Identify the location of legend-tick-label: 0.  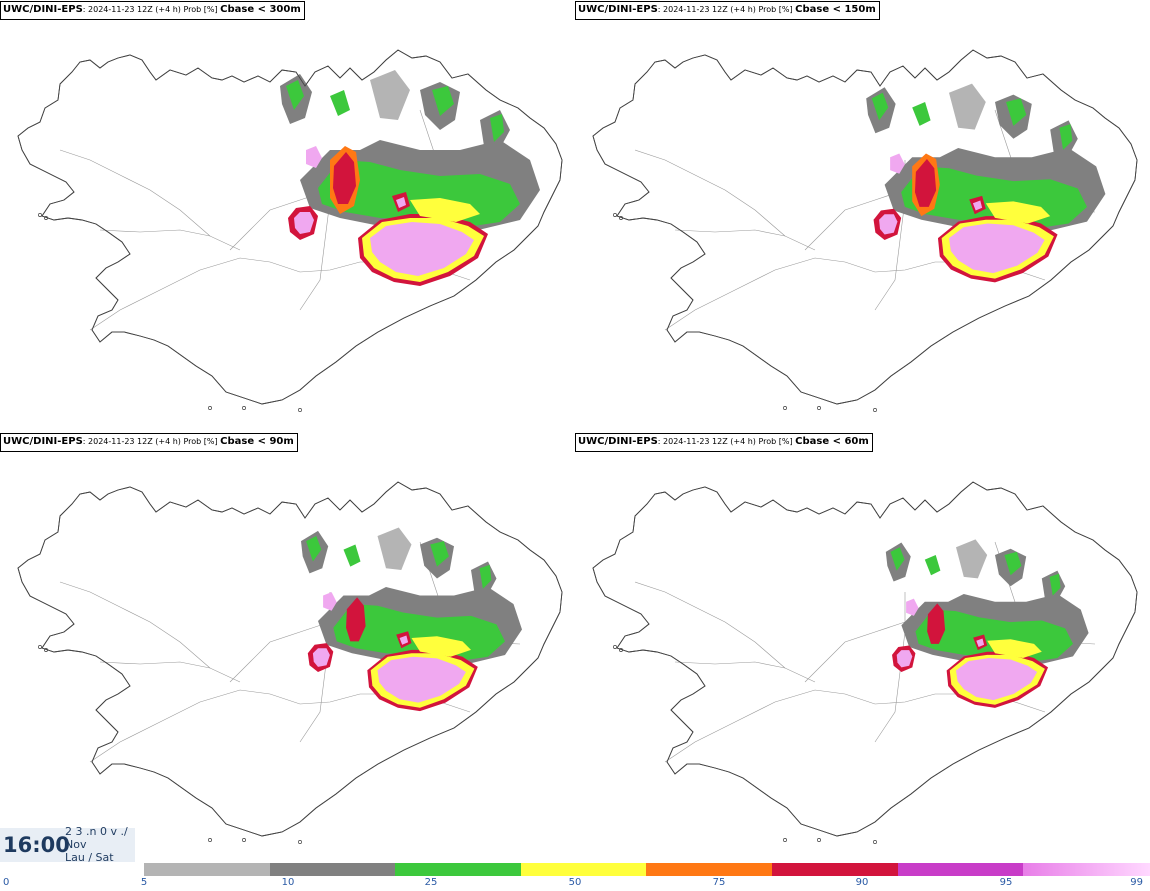
(6, 882).